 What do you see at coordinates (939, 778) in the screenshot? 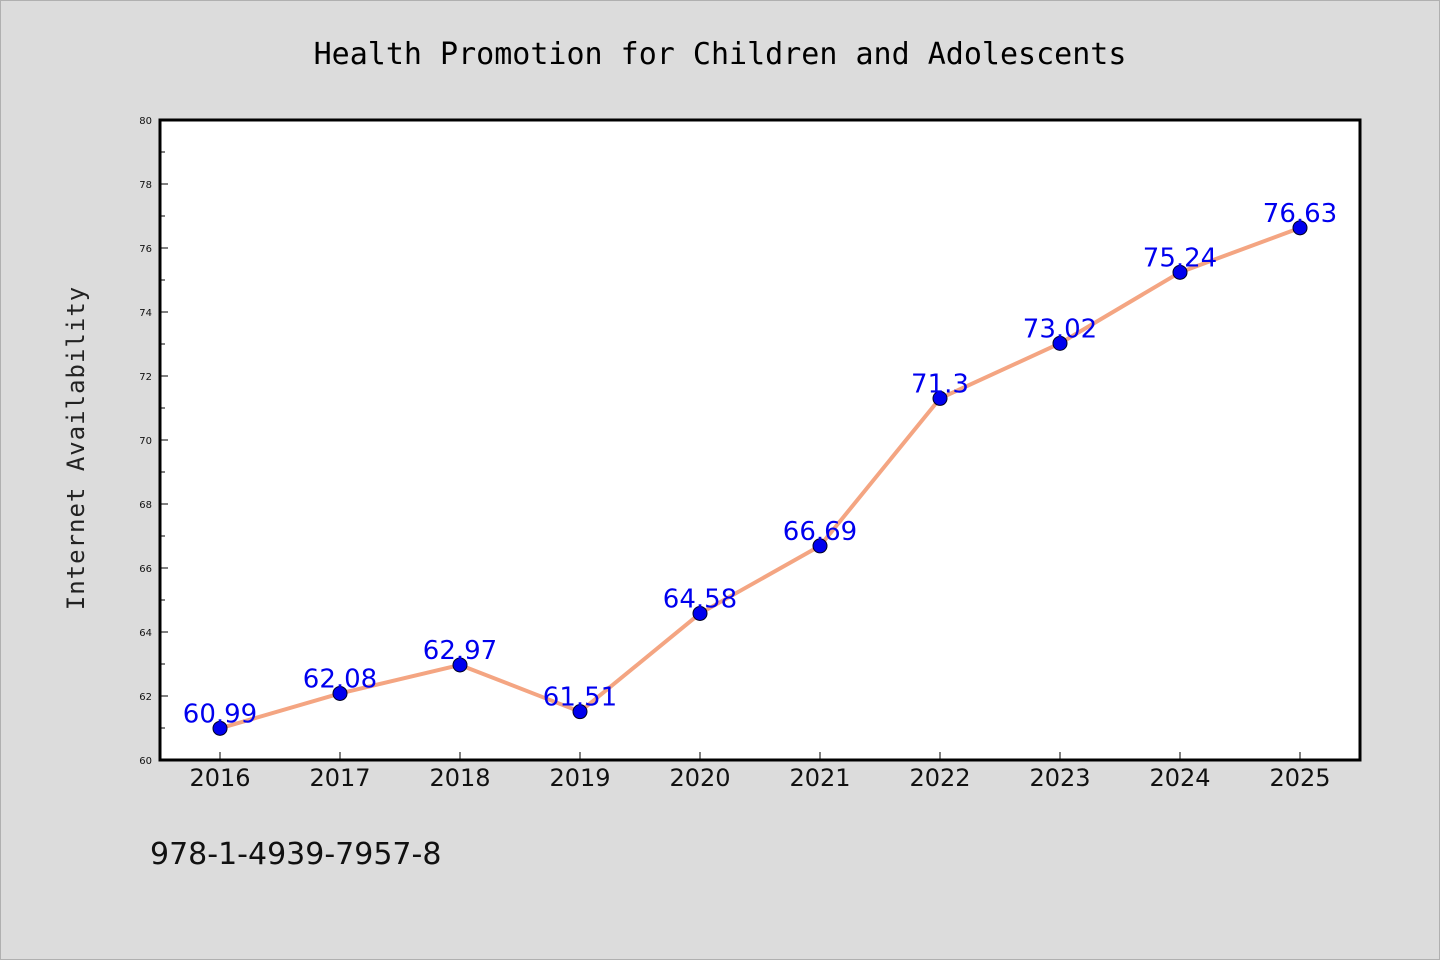
I see `x-tick-label: 2022` at bounding box center [939, 778].